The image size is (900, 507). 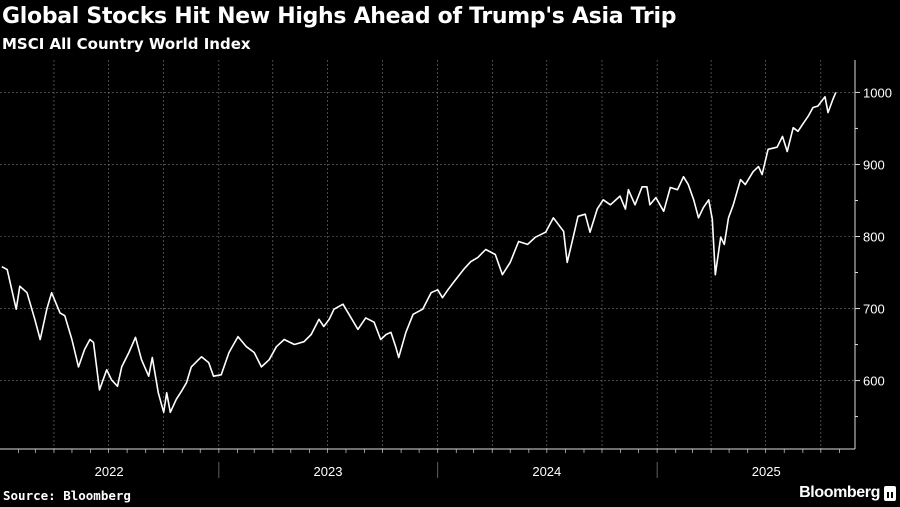 I want to click on y-tick-label: 800, so click(x=874, y=236).